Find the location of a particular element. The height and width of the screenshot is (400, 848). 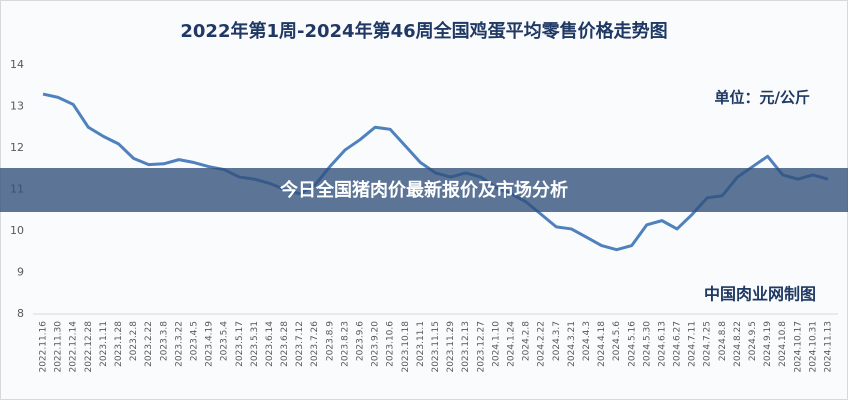

x-tick-label: 2023.12.13 is located at coordinates (466, 347).